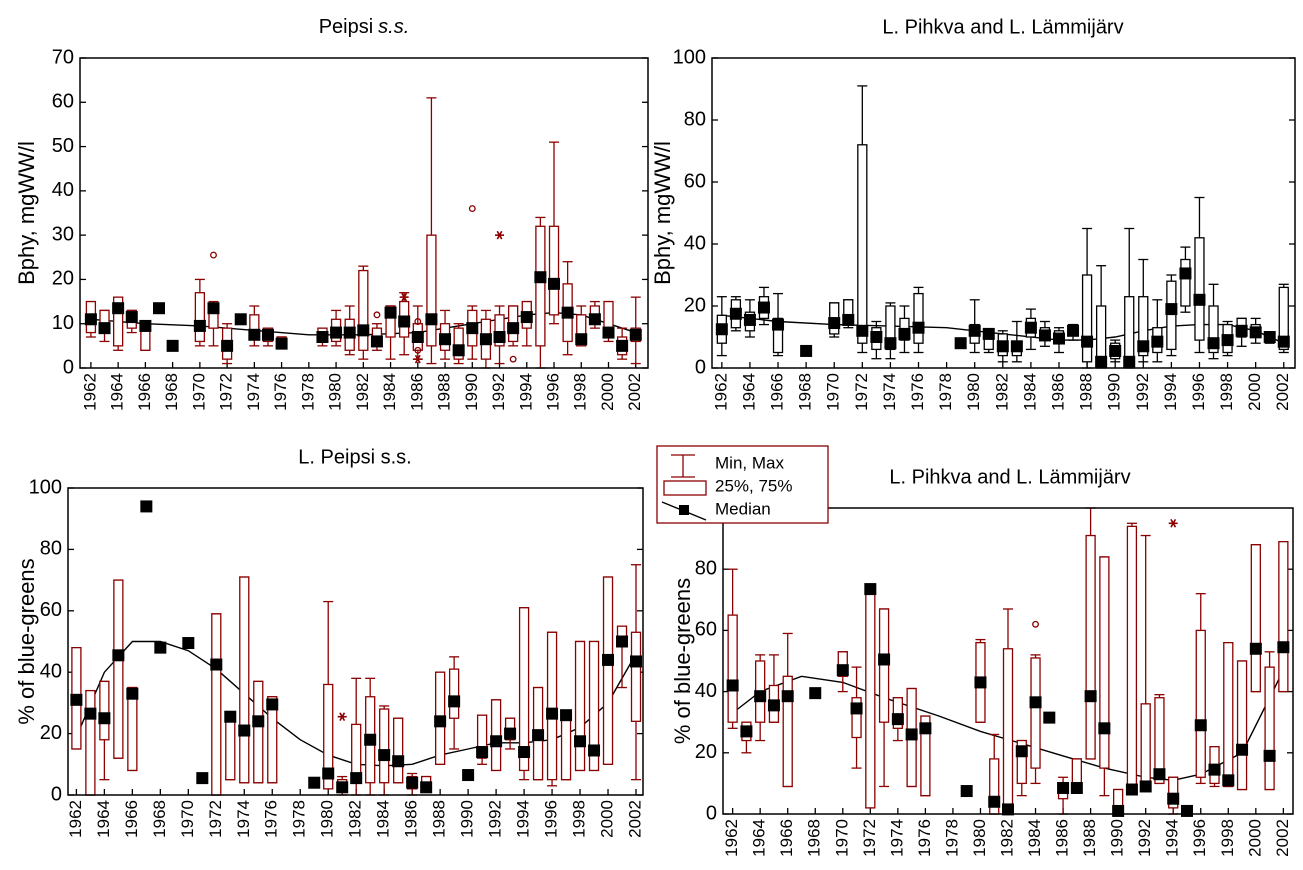  What do you see at coordinates (841, 838) in the screenshot?
I see `x-tick-label: 1970` at bounding box center [841, 838].